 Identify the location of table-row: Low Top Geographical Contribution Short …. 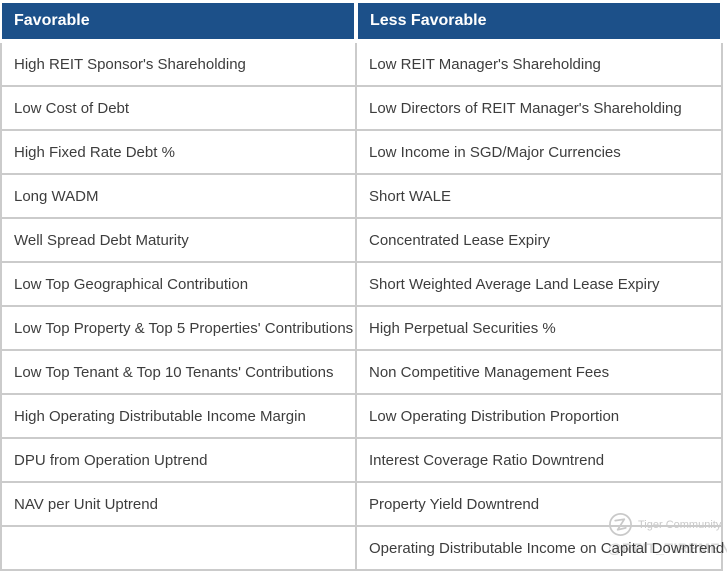
(361, 284).